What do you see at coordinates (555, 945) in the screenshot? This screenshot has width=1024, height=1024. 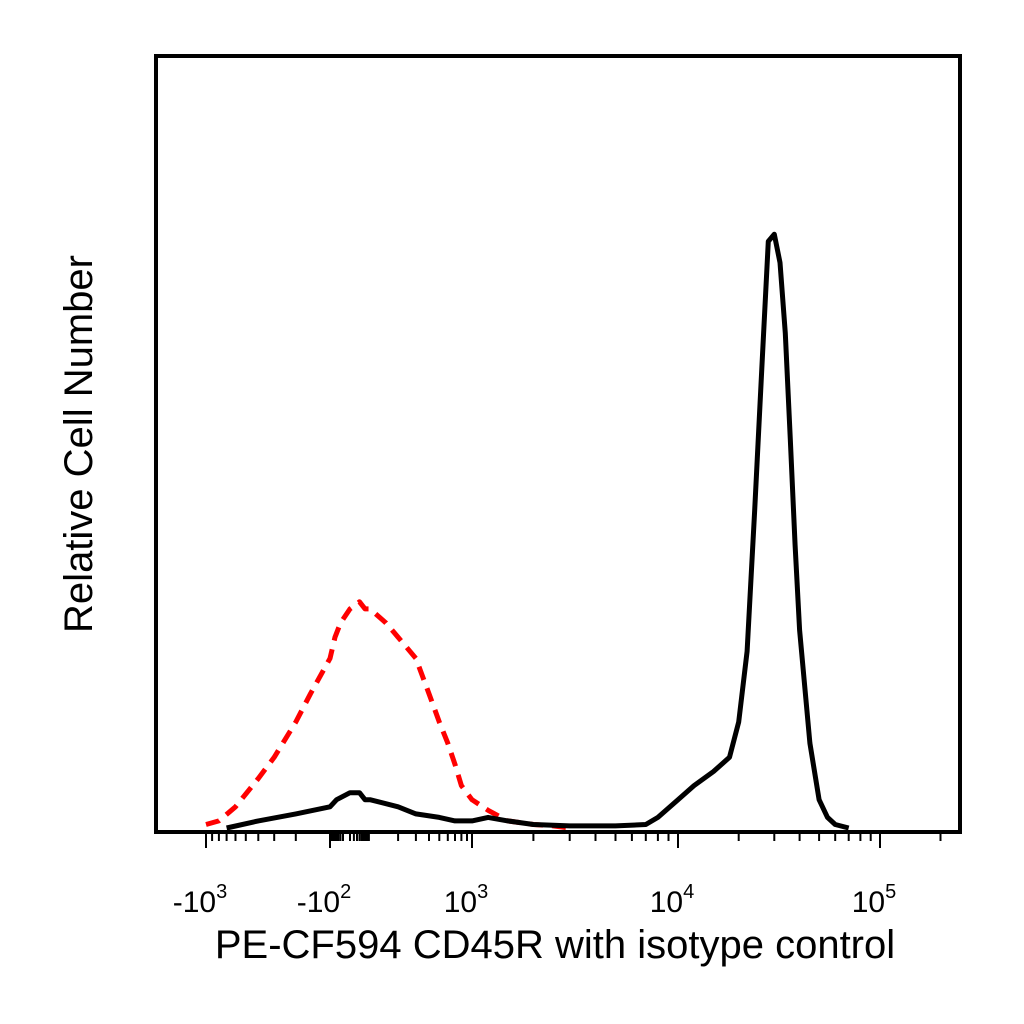 I see `x-axis-title: PE-CF594 CD45R with isotype control` at bounding box center [555, 945].